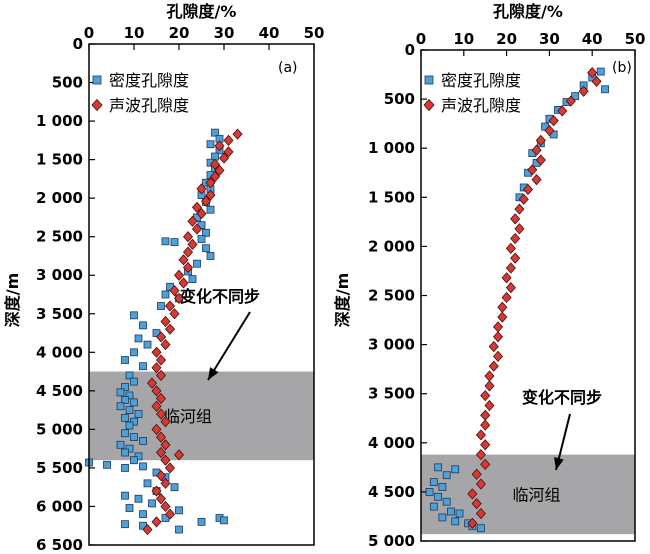 Image resolution: width=650 pixels, height=554 pixels. Describe the element at coordinates (59, 237) in the screenshot. I see `y-tick-label: 2 500` at that location.